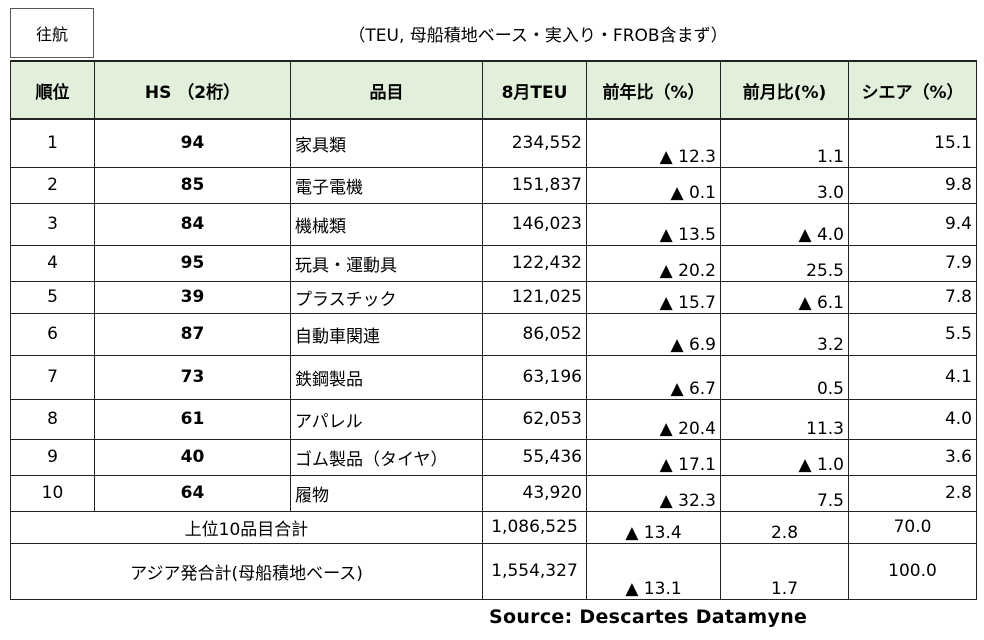 The height and width of the screenshot is (640, 984). I want to click on cell-teu: 122,432, so click(534, 263).